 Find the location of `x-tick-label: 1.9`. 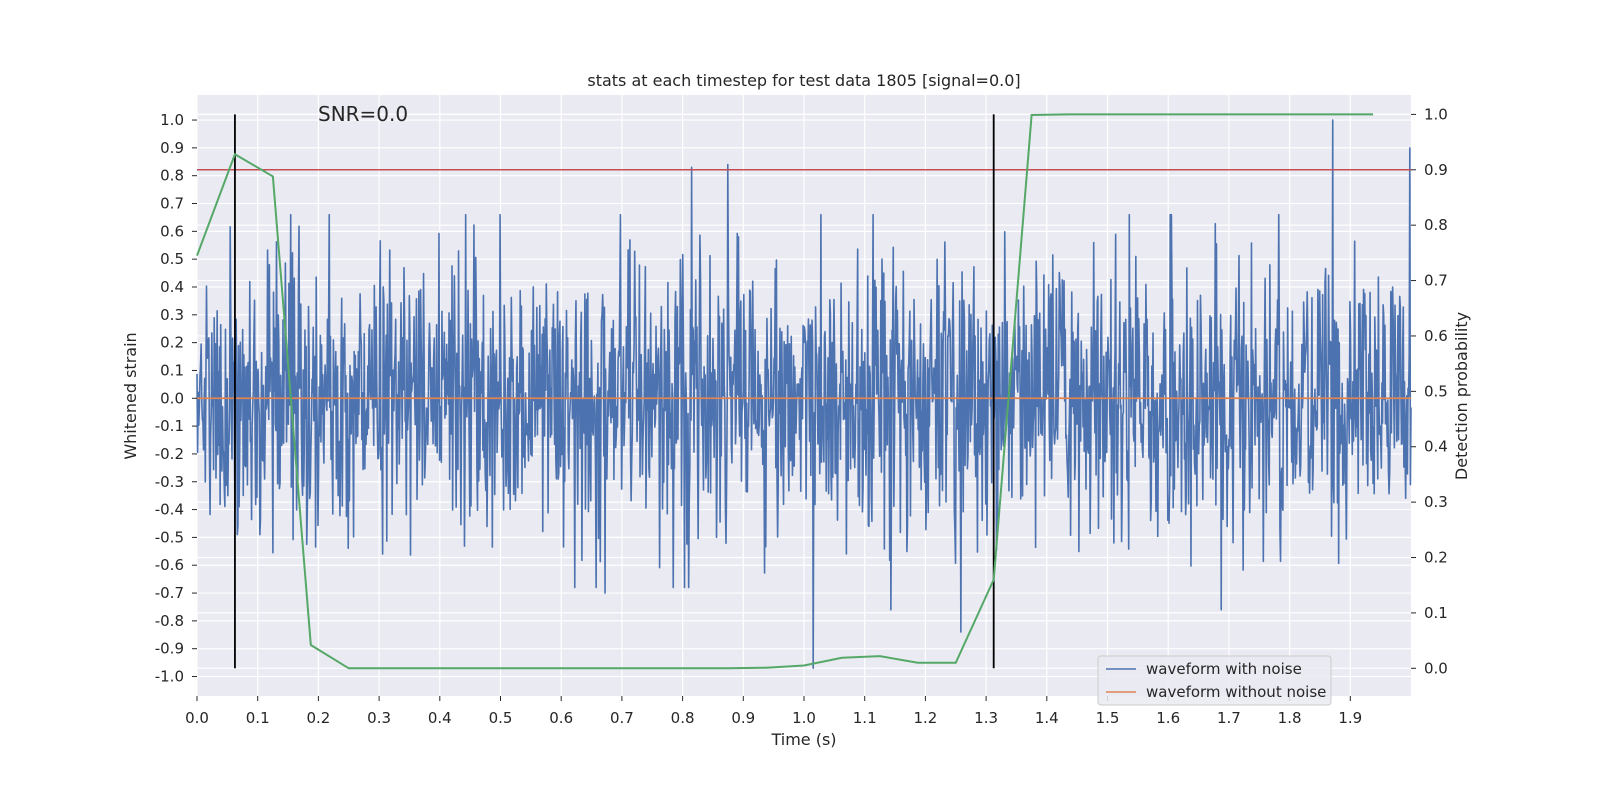

x-tick-label: 1.9 is located at coordinates (1350, 718).